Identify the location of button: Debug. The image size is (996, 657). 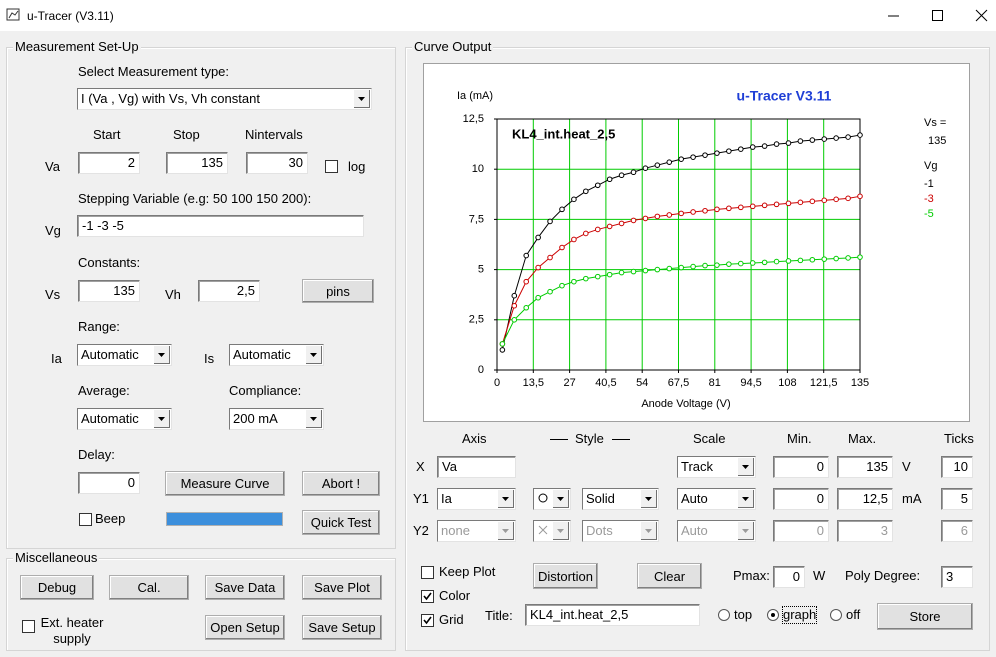
(57, 587).